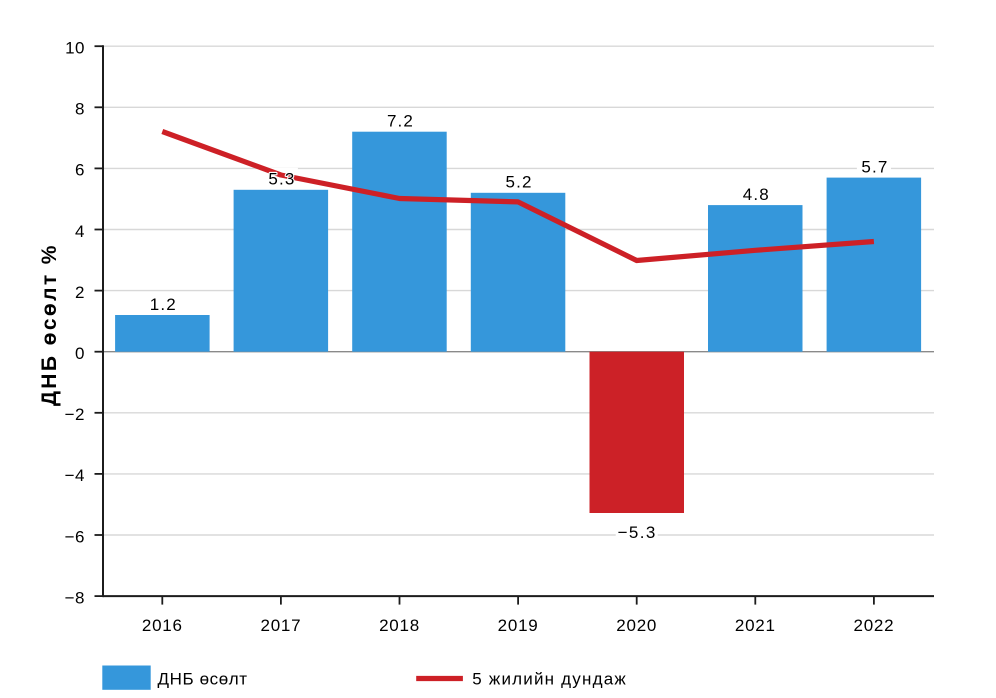  What do you see at coordinates (75, 414) in the screenshot?
I see `svg-text: −2` at bounding box center [75, 414].